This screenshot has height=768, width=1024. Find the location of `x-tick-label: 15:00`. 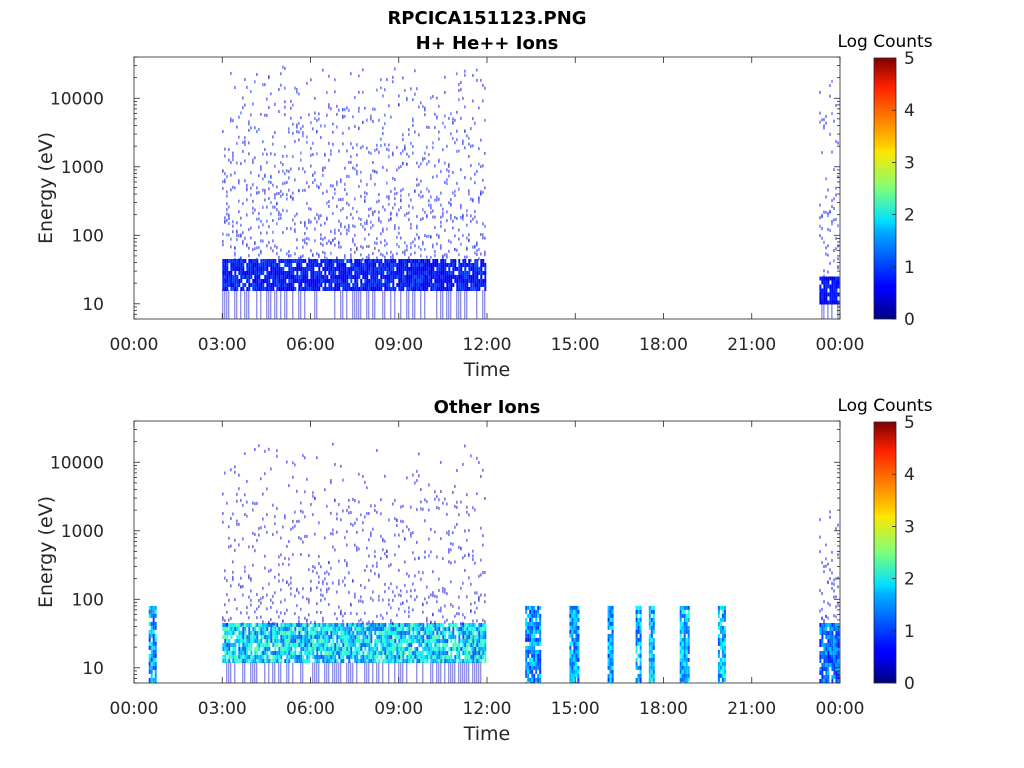

x-tick-label: 15:00 is located at coordinates (575, 709).